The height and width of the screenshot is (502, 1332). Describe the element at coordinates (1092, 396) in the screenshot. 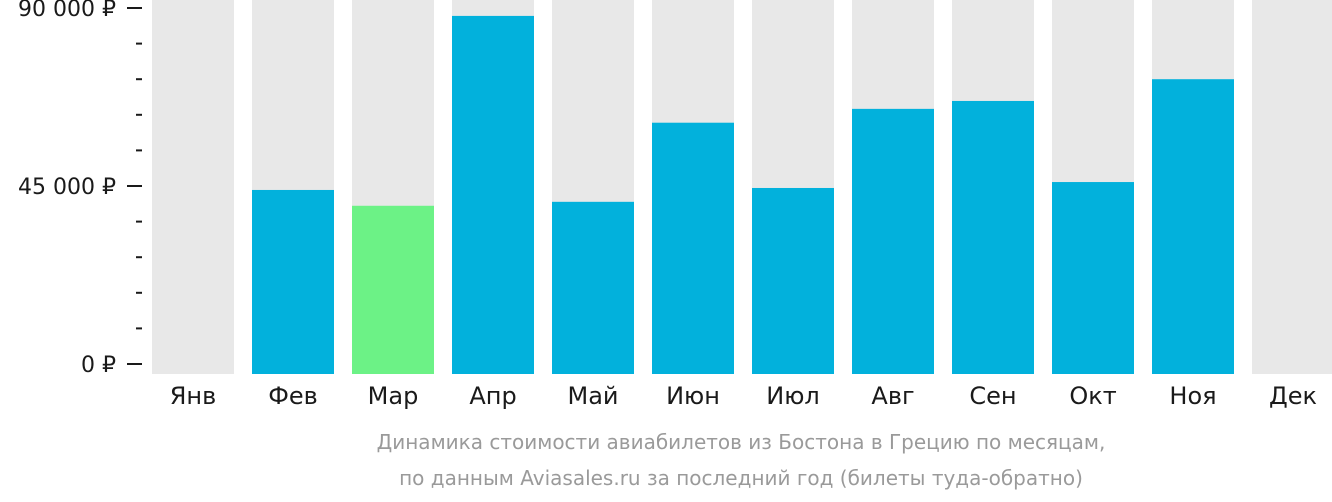

I see `x-tick-label: Окт` at that location.